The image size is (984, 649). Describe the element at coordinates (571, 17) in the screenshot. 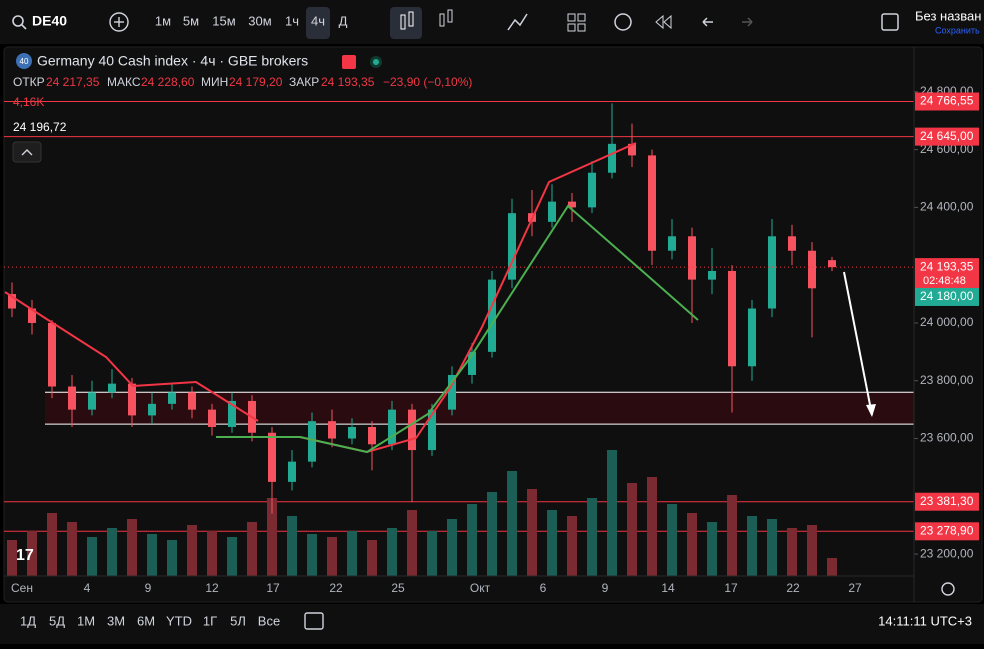

I see `layout-icon` at that location.